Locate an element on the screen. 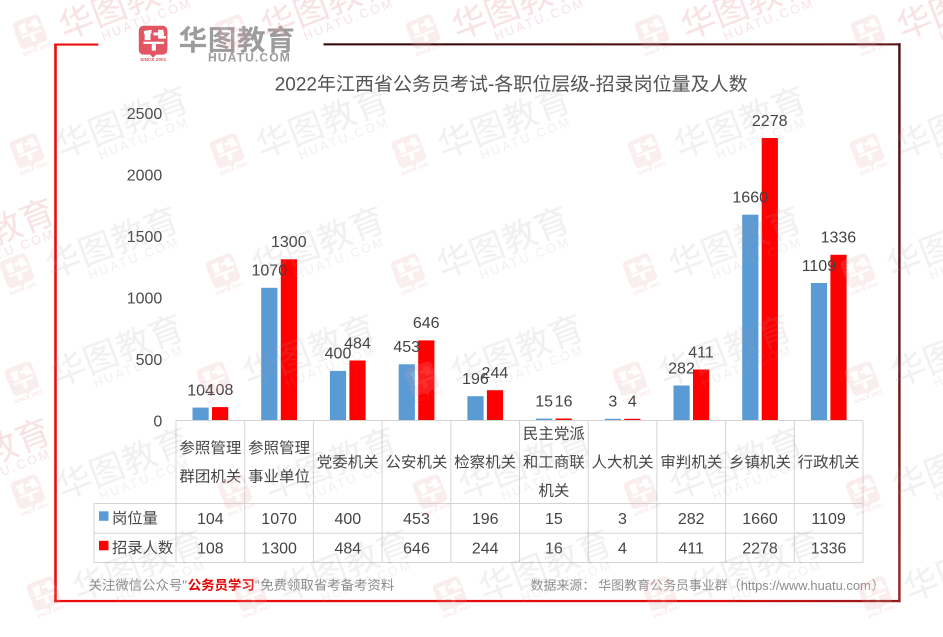 The image size is (943, 637). svg-text: 16 is located at coordinates (564, 401).